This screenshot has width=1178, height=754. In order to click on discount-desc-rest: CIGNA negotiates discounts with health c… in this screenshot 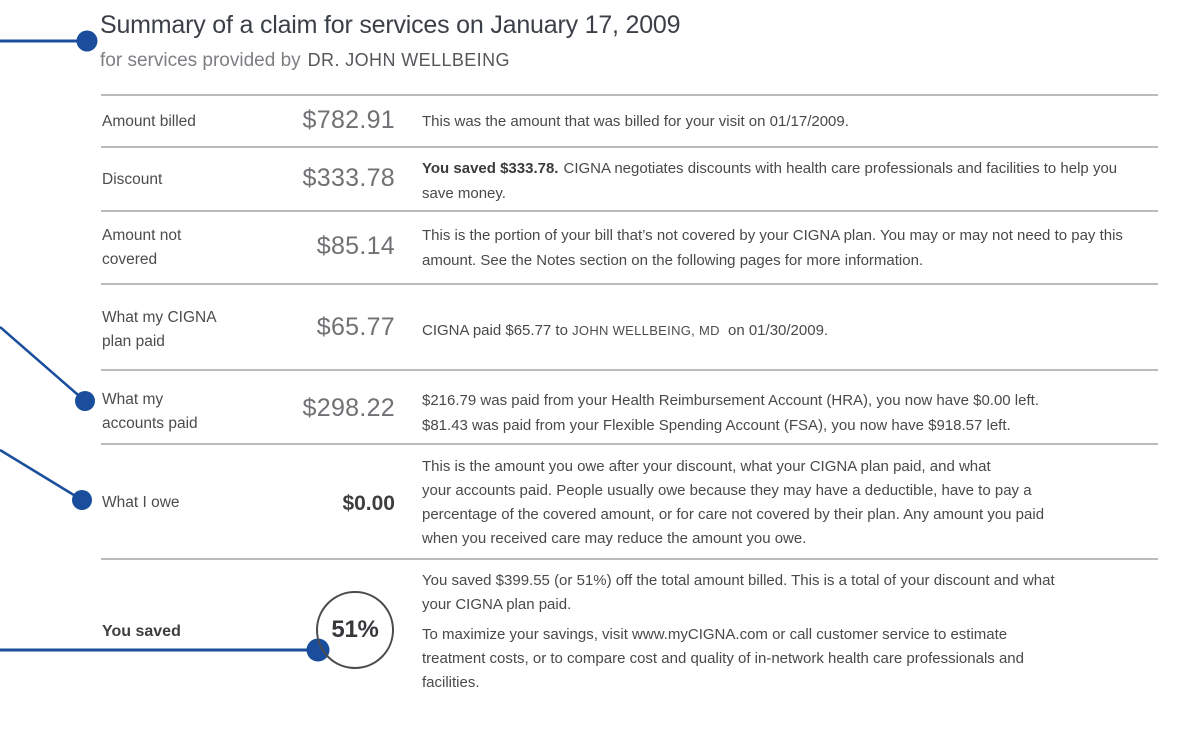, I will do `click(770, 181)`.